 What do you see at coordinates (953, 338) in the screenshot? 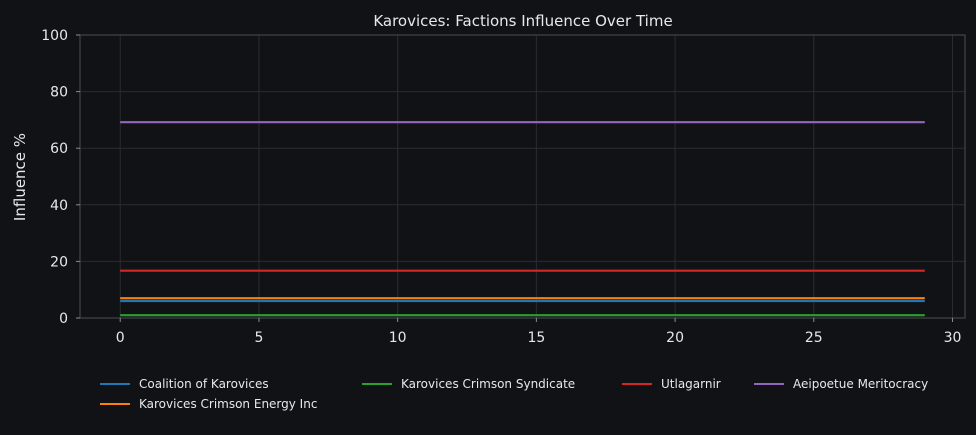
I see `x-tick-label: 30` at bounding box center [953, 338].